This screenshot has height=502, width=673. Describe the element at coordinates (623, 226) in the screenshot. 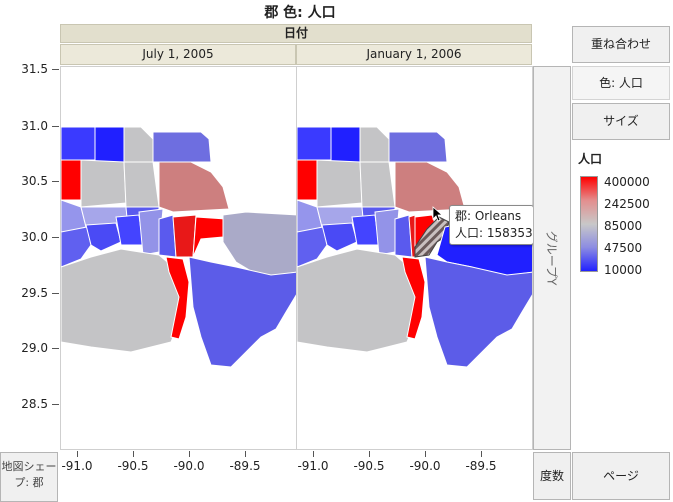

I see `legend-value: 85000` at that location.